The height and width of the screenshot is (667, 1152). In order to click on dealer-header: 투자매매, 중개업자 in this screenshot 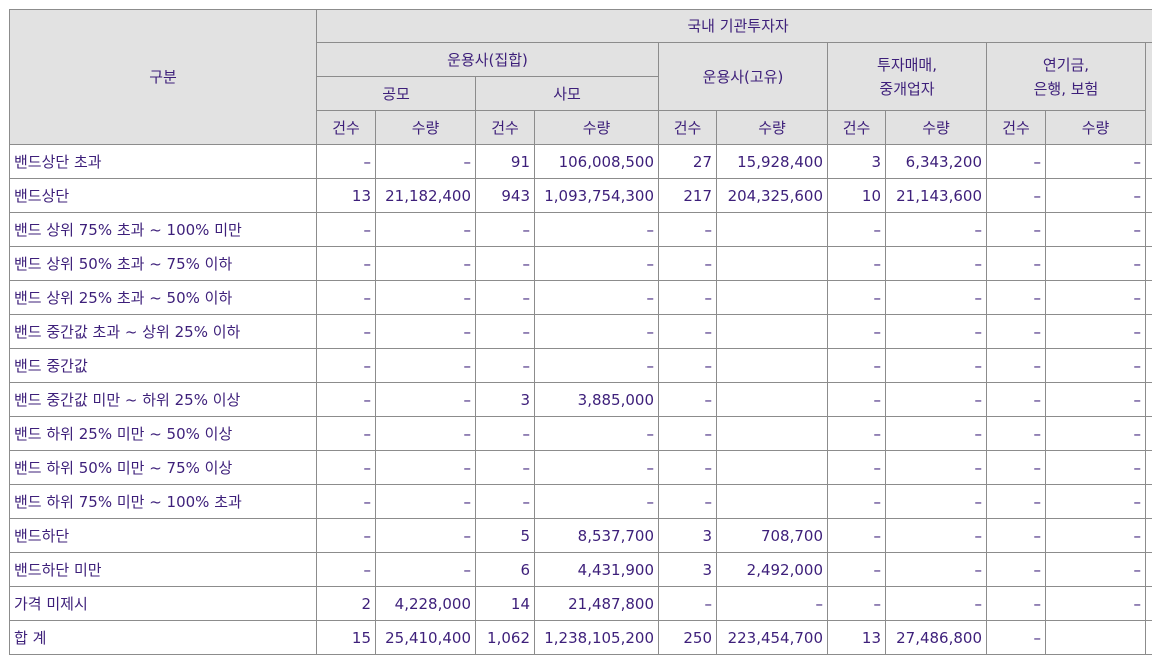, I will do `click(907, 76)`.